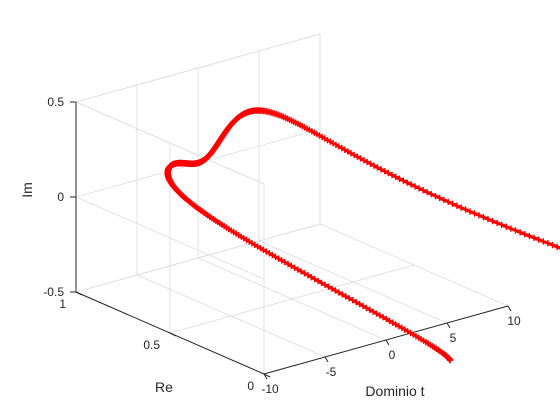  What do you see at coordinates (453, 338) in the screenshot?
I see `x-tick-label: 5` at bounding box center [453, 338].